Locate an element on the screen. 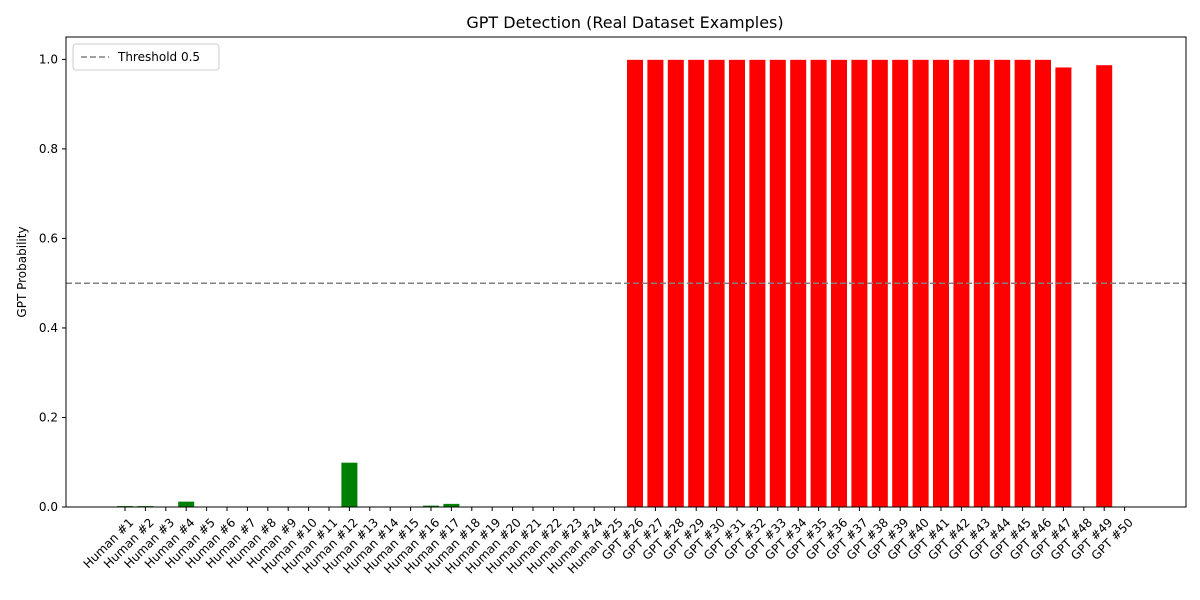  y-tick-label: 0.4 is located at coordinates (48, 328).